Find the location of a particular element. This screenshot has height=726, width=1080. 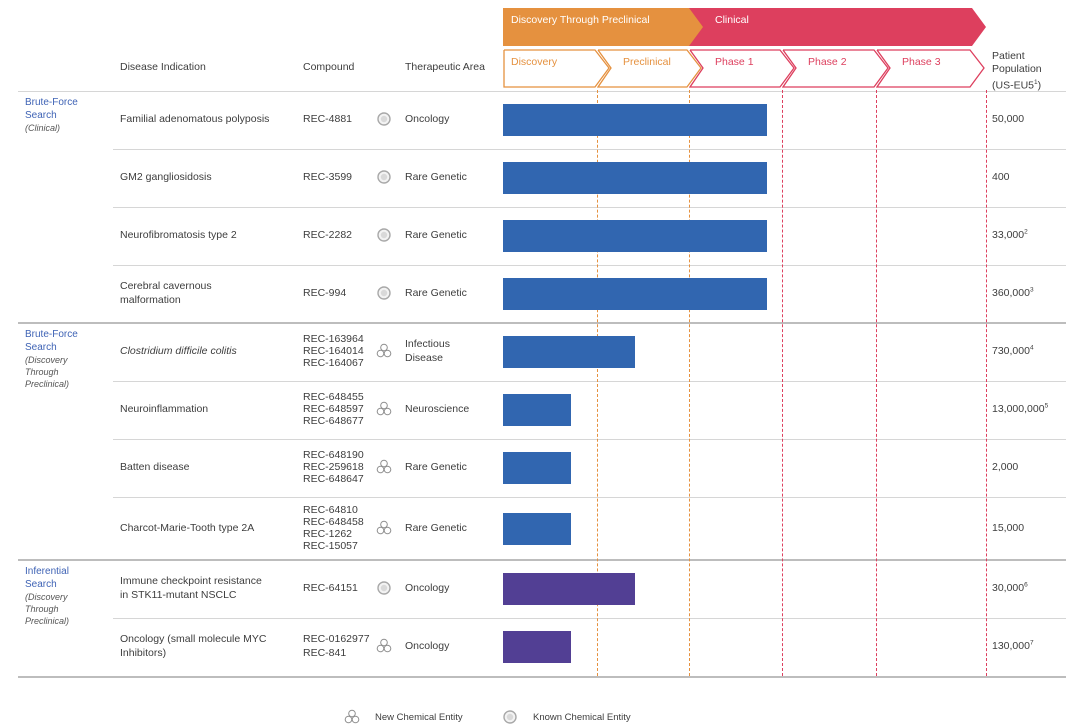

area-line: Oncology is located at coordinates (427, 588).